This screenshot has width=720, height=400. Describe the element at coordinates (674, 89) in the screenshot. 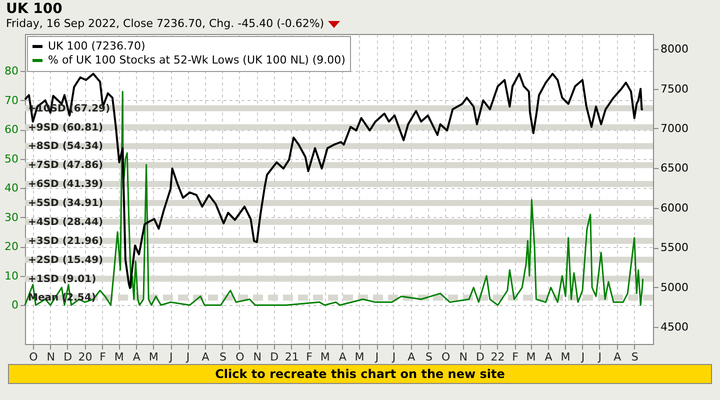

I see `y2-tick-label: 7500` at that location.